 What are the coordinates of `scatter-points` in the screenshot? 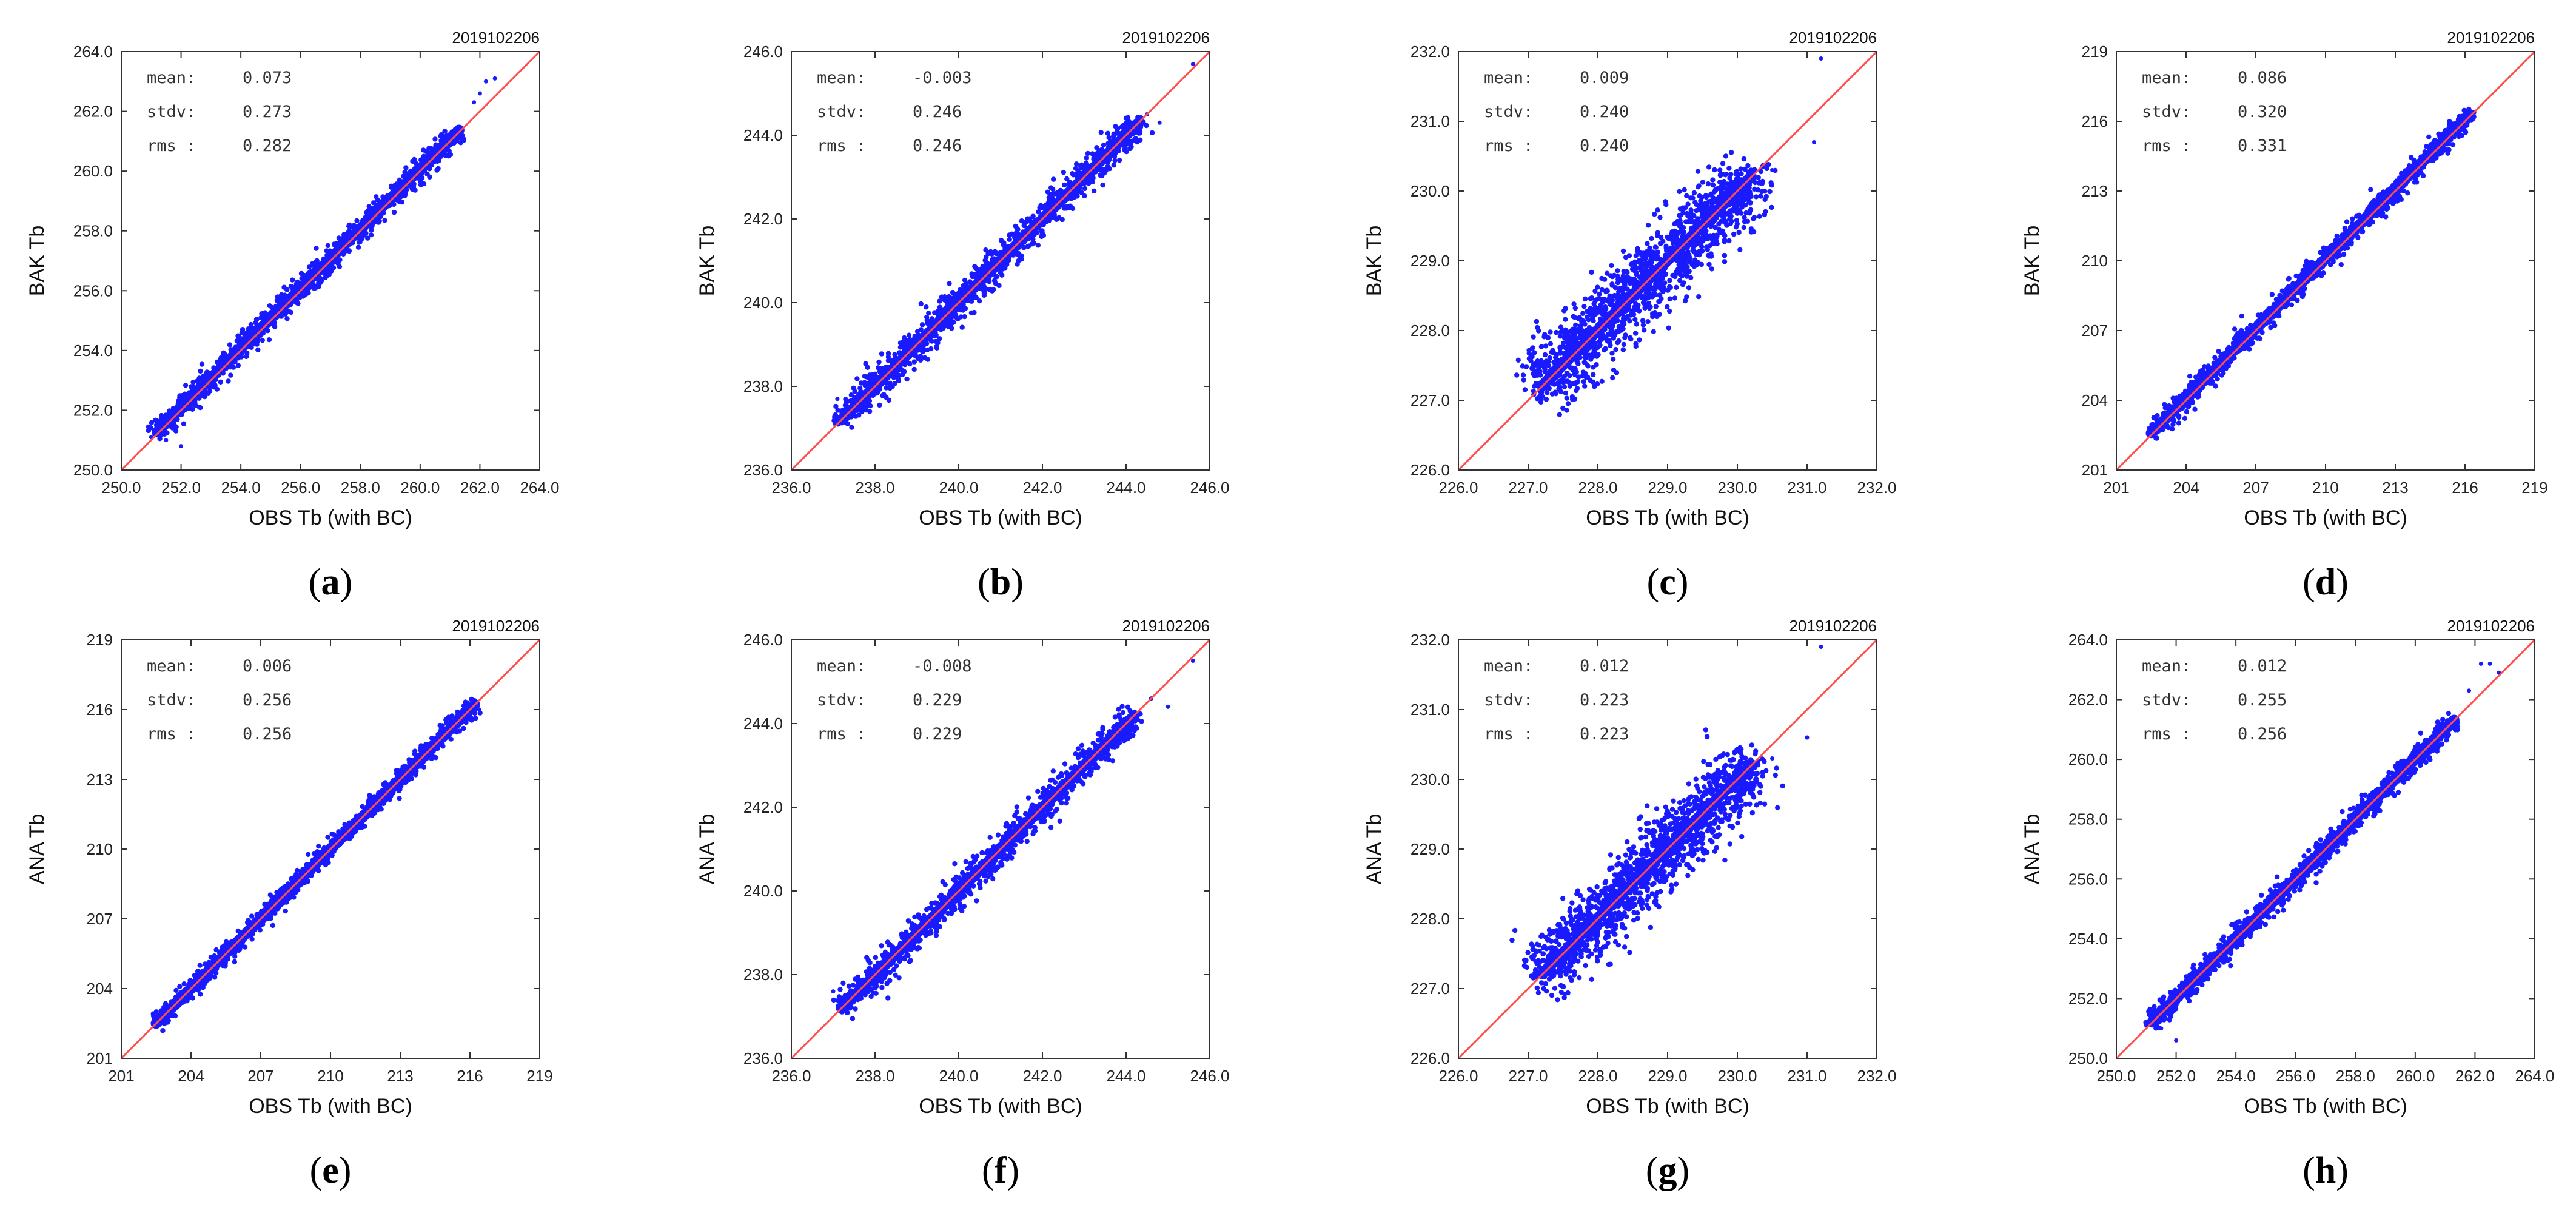 It's located at (1669, 236).